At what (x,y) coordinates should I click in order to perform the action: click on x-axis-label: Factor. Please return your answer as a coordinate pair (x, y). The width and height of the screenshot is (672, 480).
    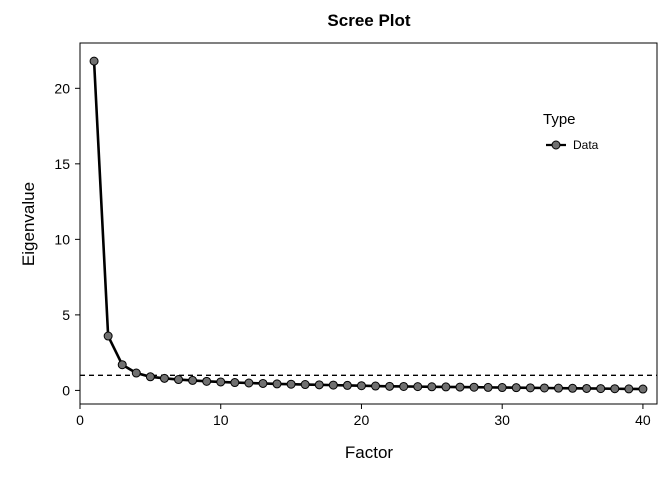
    Looking at the image, I should click on (369, 452).